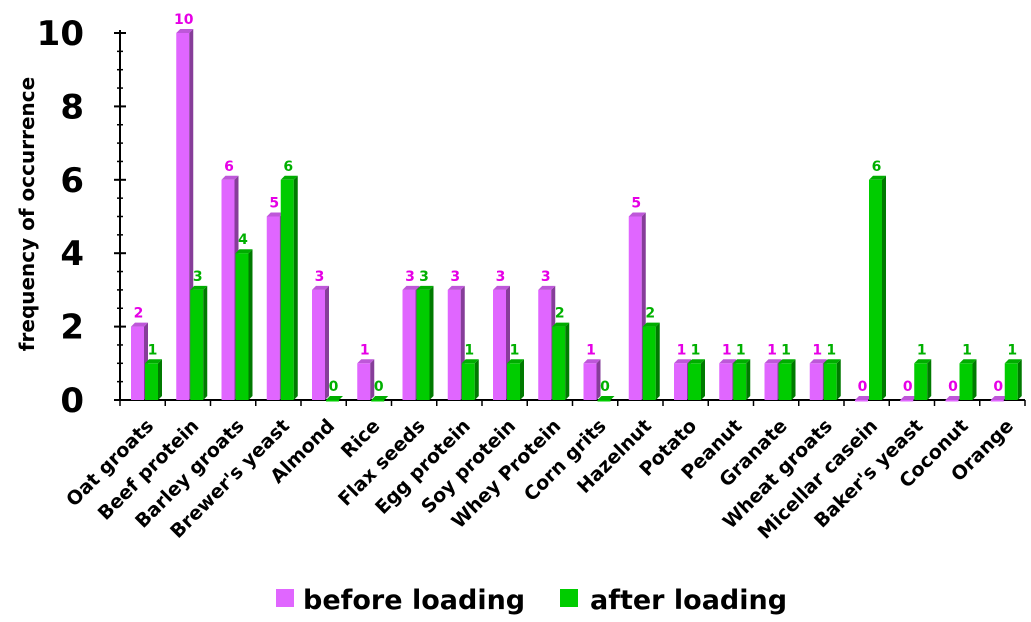 Image resolution: width=1031 pixels, height=622 pixels. What do you see at coordinates (515, 379) in the screenshot?
I see `bar-after-loading-soy-protein` at bounding box center [515, 379].